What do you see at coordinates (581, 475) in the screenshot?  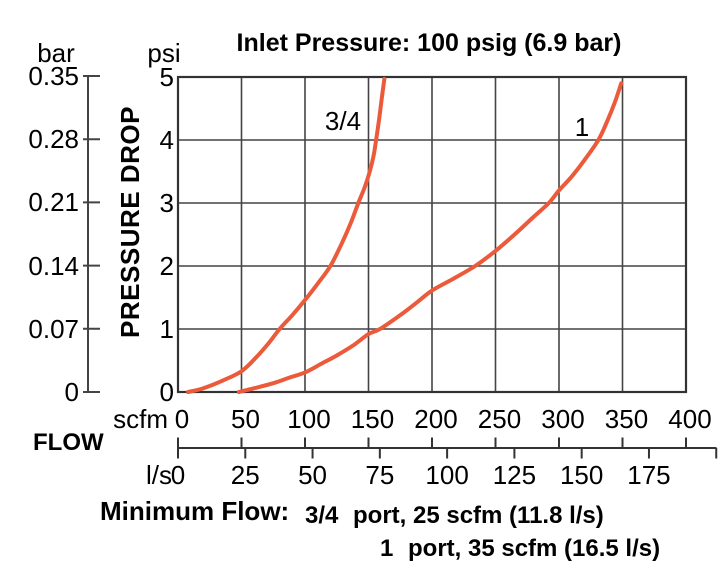 I see `ls-tick-label: 150` at bounding box center [581, 475].